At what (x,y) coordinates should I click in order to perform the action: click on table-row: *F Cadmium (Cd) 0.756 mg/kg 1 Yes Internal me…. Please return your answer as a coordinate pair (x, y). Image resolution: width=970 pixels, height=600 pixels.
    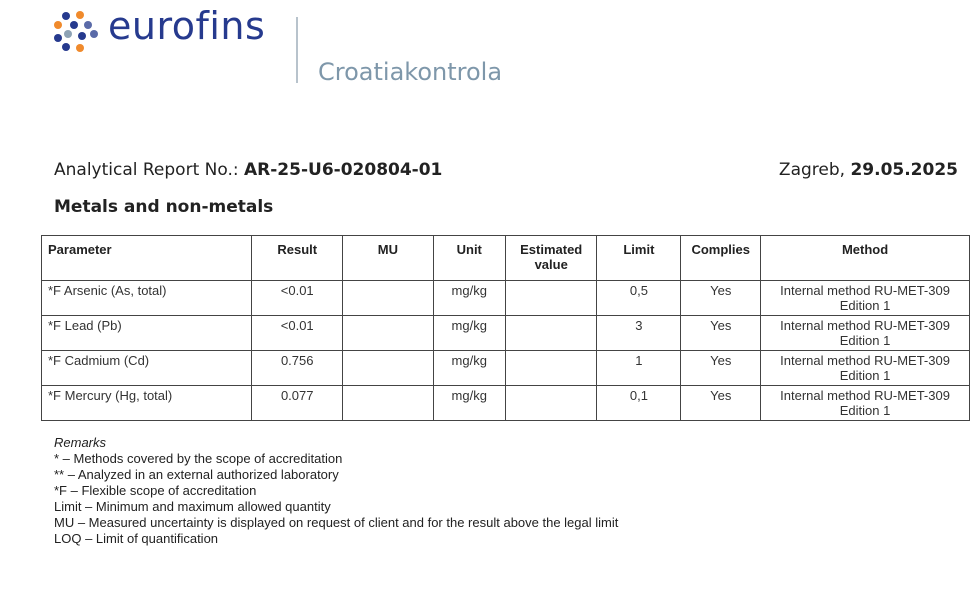
    Looking at the image, I should click on (505, 368).